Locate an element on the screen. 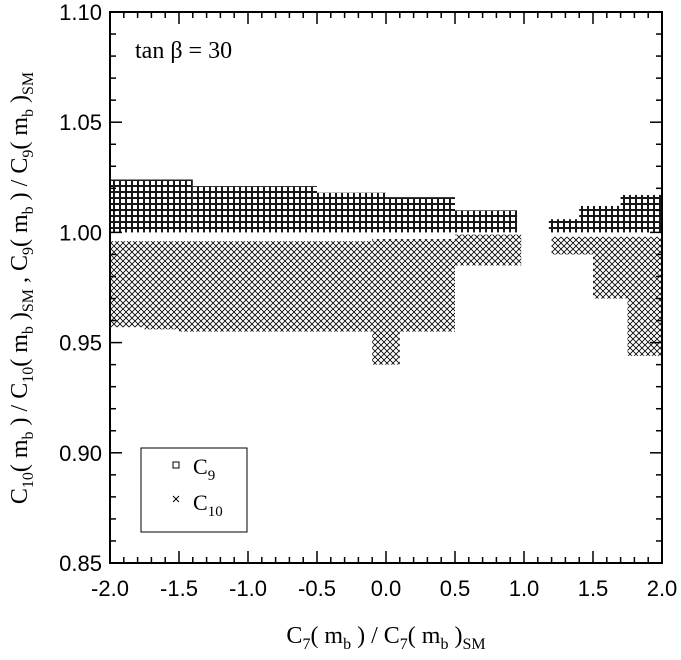 Image resolution: width=681 pixels, height=660 pixels. x-tick-label-7: 1.5 is located at coordinates (593, 588).